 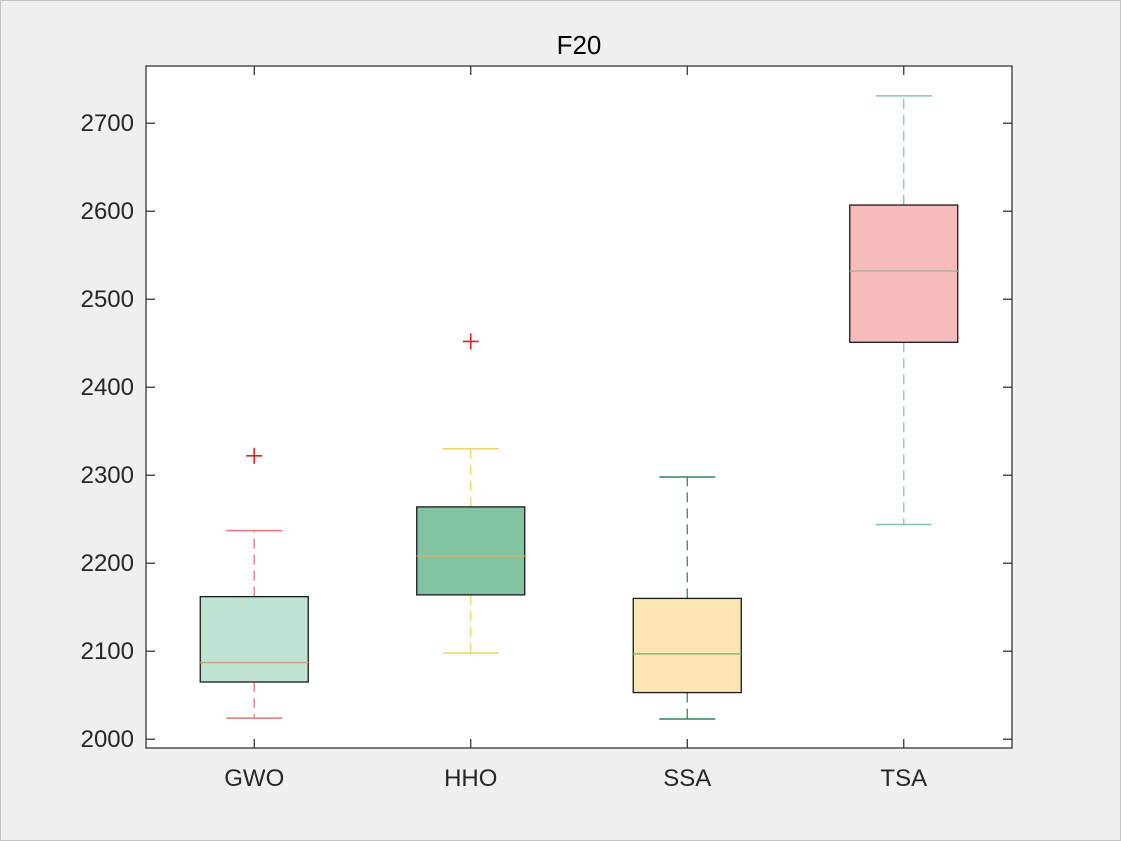 I want to click on chart-title: F20, so click(x=579, y=45).